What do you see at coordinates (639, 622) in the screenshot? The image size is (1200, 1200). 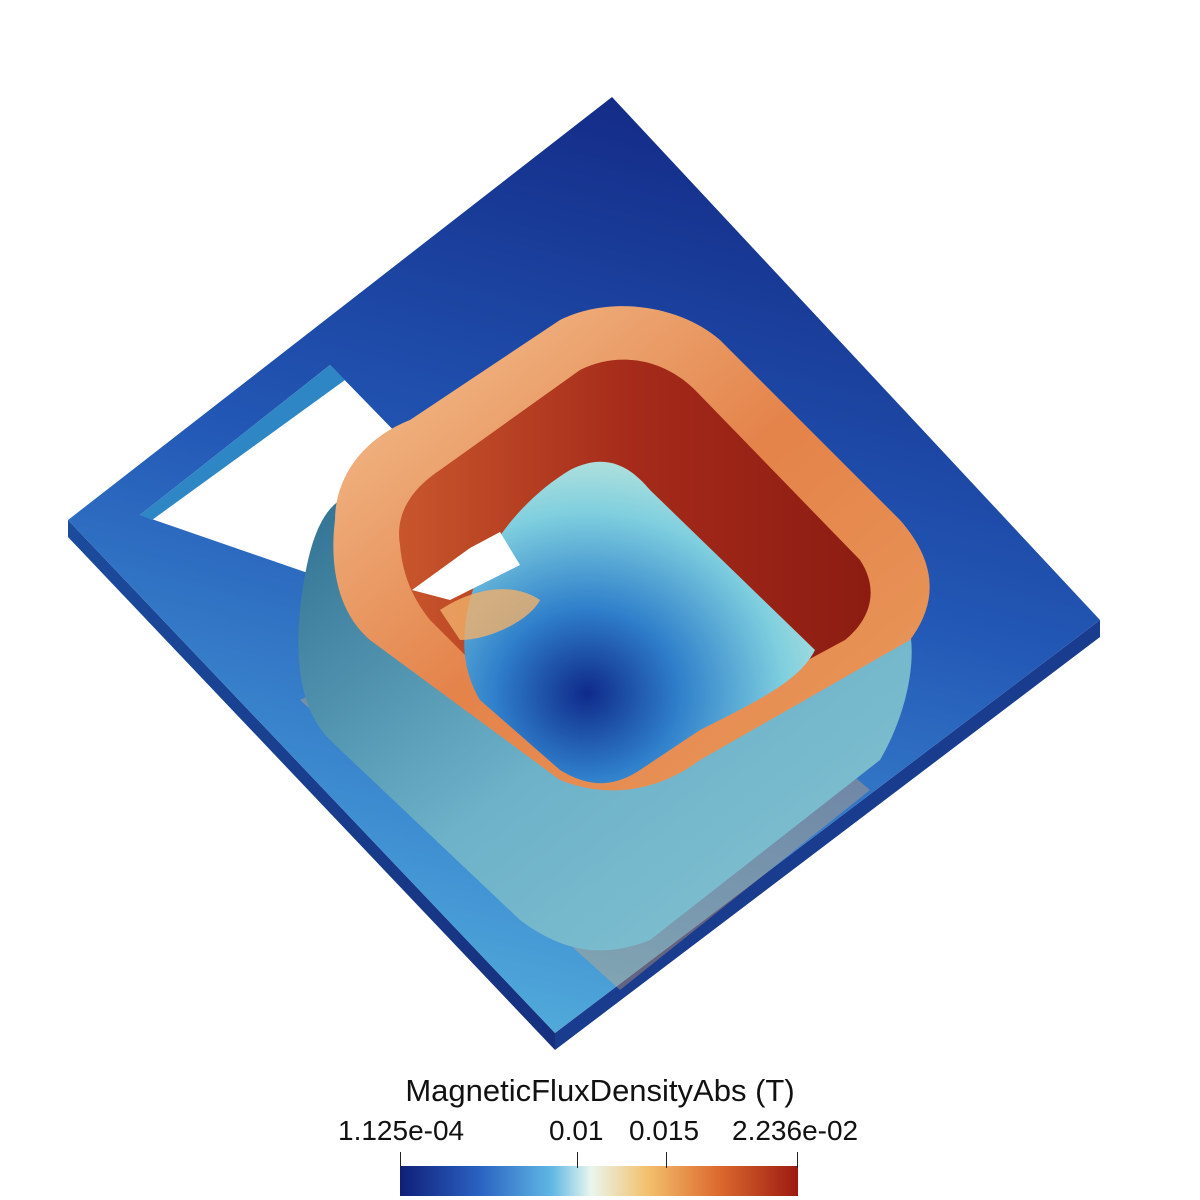 I see `coil-inner-floor` at bounding box center [639, 622].